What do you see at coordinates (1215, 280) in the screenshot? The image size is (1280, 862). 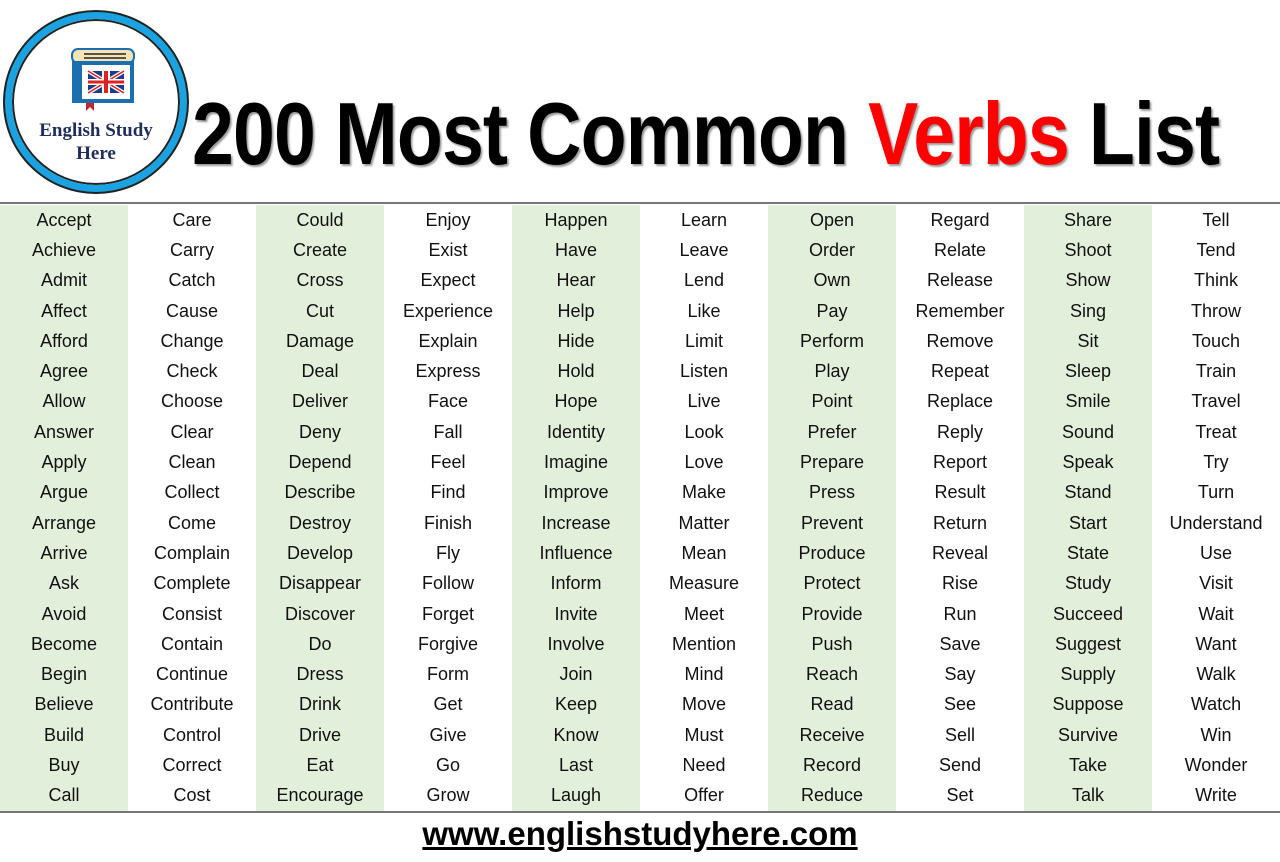 I see `verb-cell: Think` at bounding box center [1215, 280].